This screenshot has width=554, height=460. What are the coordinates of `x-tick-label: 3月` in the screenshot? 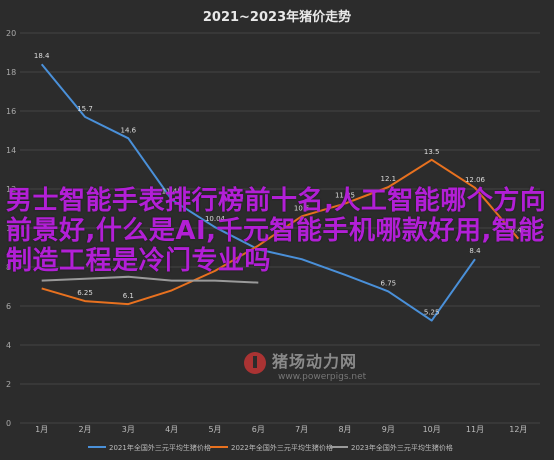 It's located at (128, 429).